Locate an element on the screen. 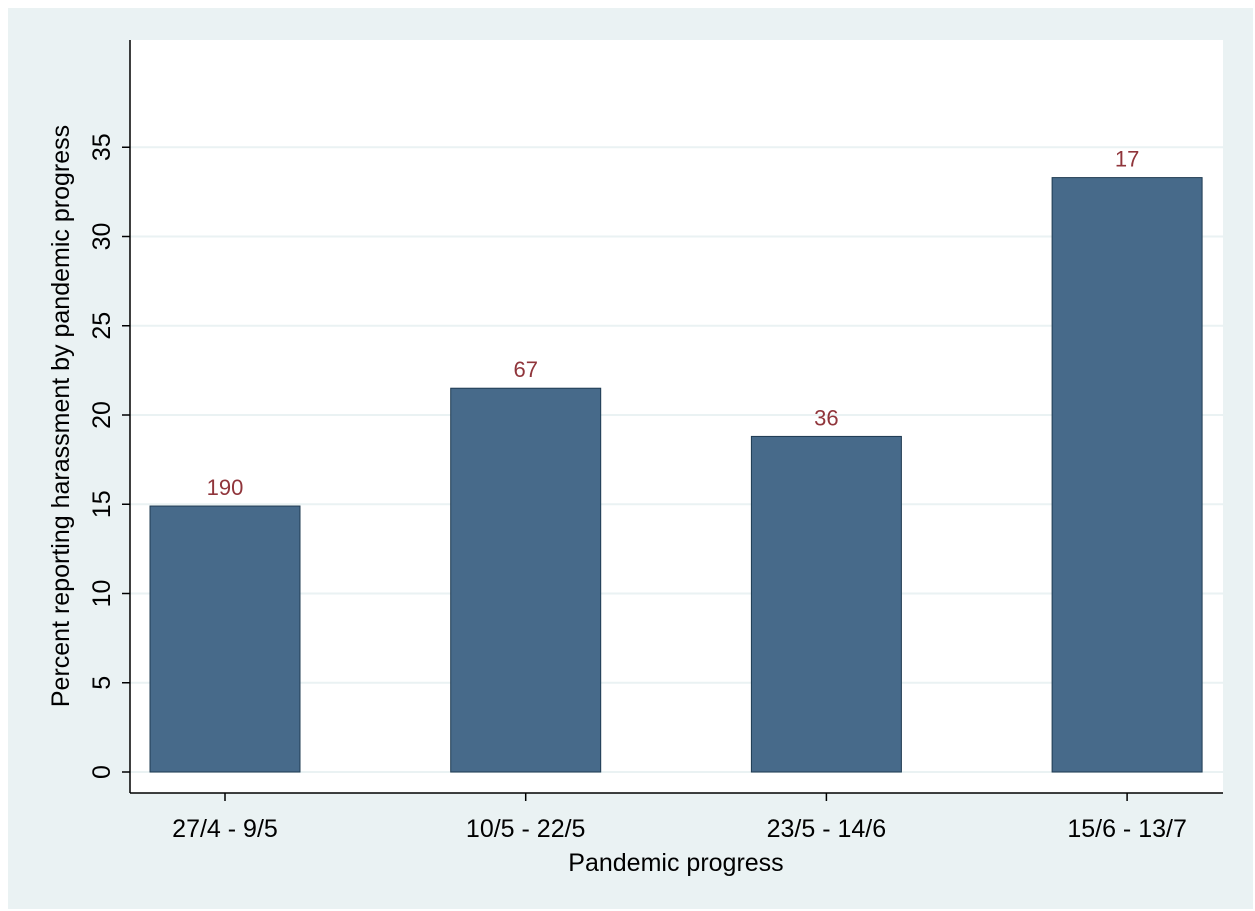 The image size is (1255, 911). y-ticks: 0 5 10 15 20 25 30 35 is located at coordinates (109, 456).